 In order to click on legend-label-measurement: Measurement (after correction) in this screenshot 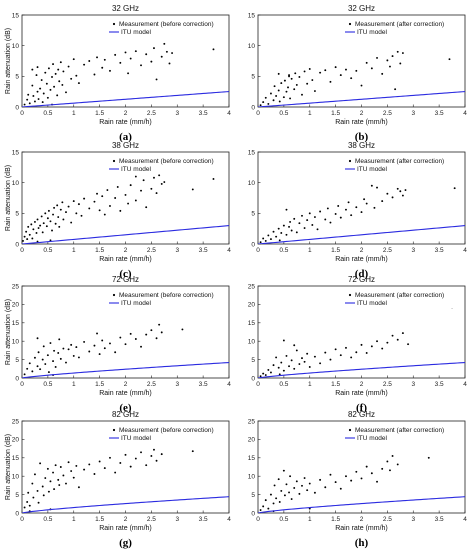, I will do `click(399, 295)`.